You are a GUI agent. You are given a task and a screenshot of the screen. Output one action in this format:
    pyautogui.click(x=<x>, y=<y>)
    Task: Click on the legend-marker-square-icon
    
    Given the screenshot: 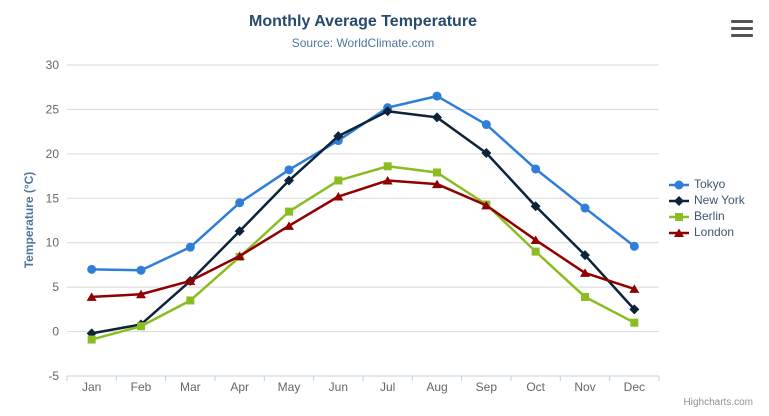 What is the action you would take?
    pyautogui.click(x=679, y=216)
    